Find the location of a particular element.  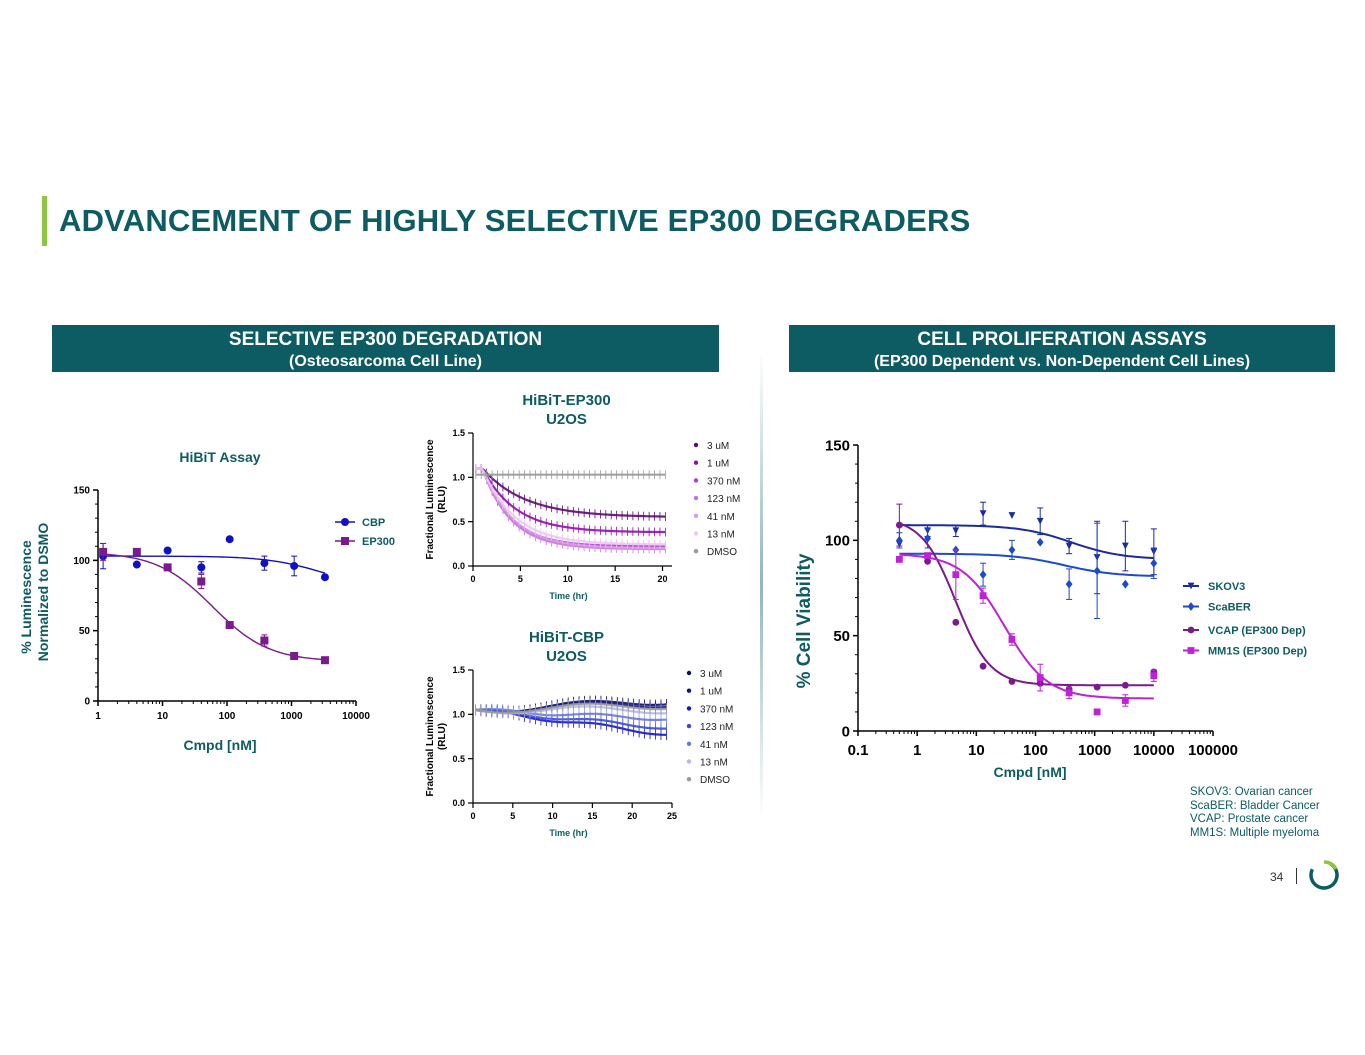

x-tick-label: 1 is located at coordinates (917, 750).